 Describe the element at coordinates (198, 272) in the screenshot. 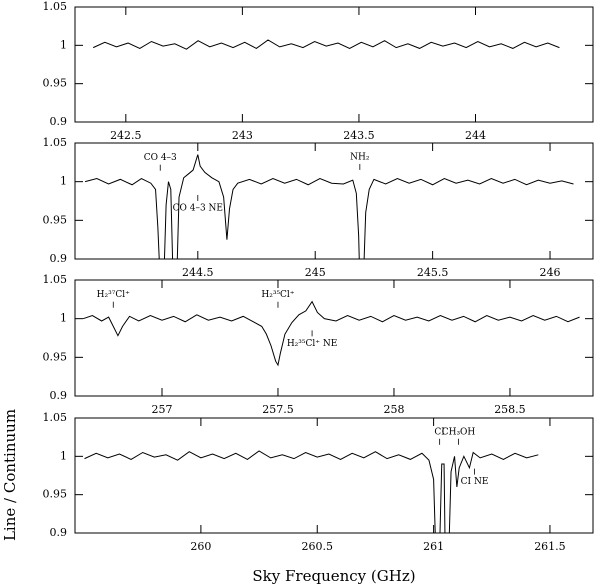

I see `x-tick-label: 244.5` at that location.